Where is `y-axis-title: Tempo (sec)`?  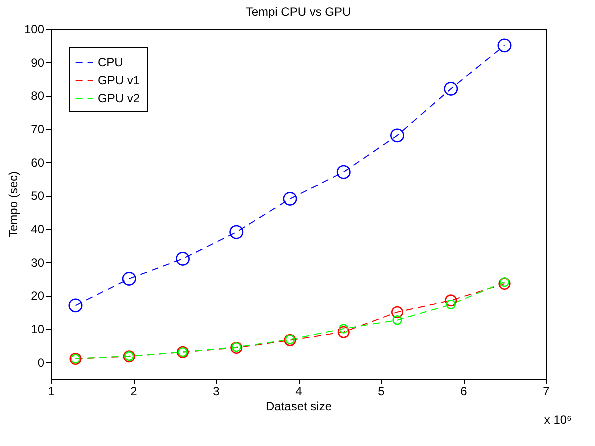 y-axis-title: Tempo (sec) is located at coordinates (13, 204).